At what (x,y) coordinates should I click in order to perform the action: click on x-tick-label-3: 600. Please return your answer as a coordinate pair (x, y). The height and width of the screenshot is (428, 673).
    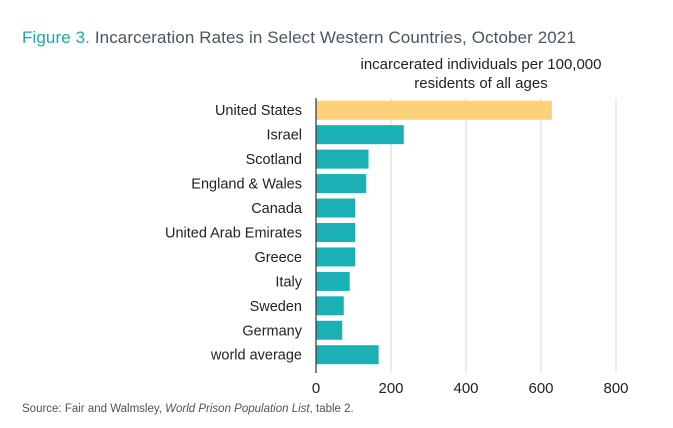
    Looking at the image, I should click on (540, 388).